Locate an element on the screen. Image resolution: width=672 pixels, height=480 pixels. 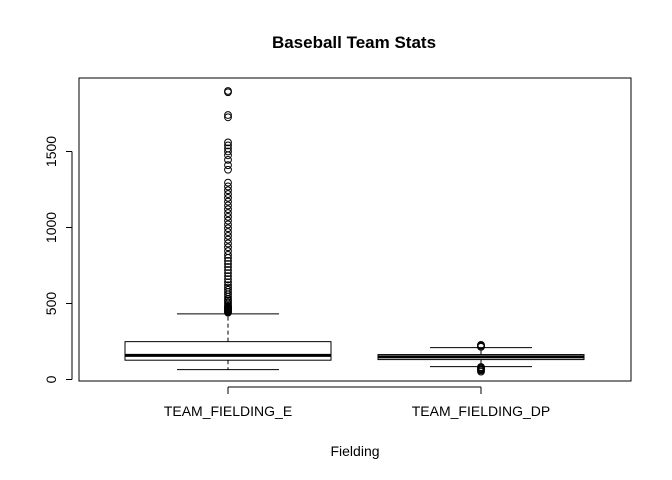
x-axis: TEAM_FIELDING_E TEAM_FIELDING_DP is located at coordinates (357, 402).